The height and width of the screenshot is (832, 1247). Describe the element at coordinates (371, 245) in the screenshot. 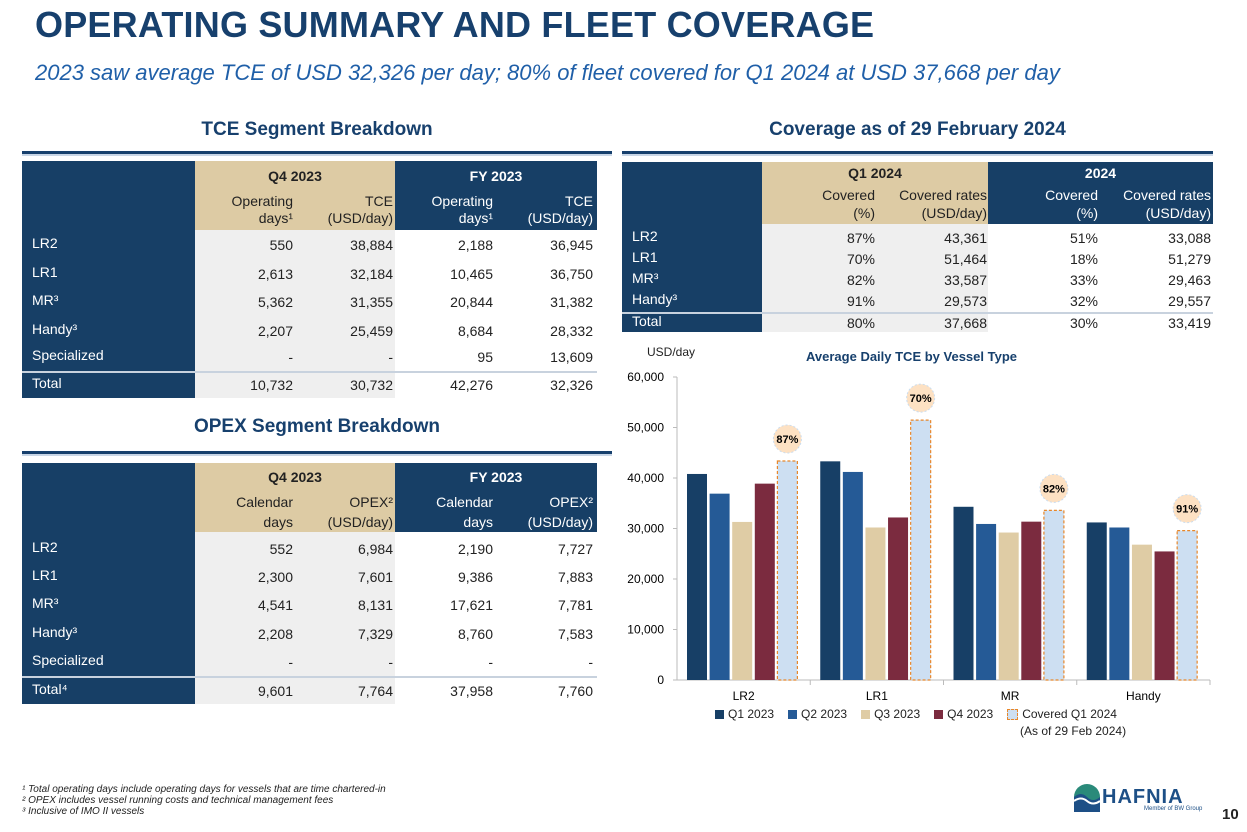

I see `table-row-value: 38,884` at that location.